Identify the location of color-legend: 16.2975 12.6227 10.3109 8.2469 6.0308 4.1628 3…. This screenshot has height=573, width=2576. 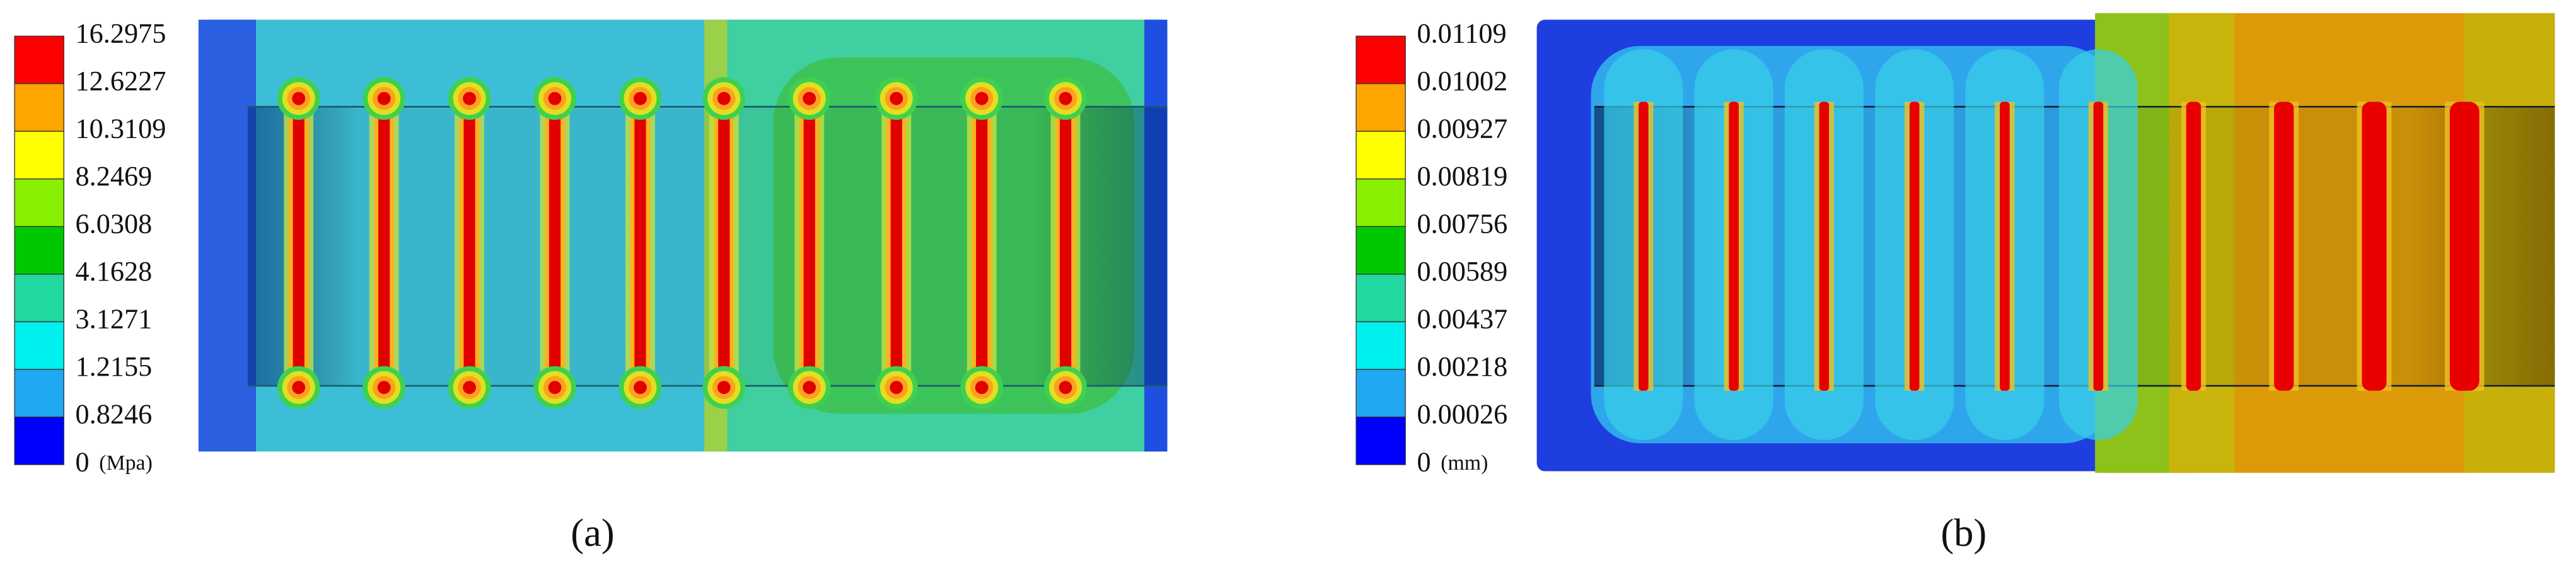
(90, 247).